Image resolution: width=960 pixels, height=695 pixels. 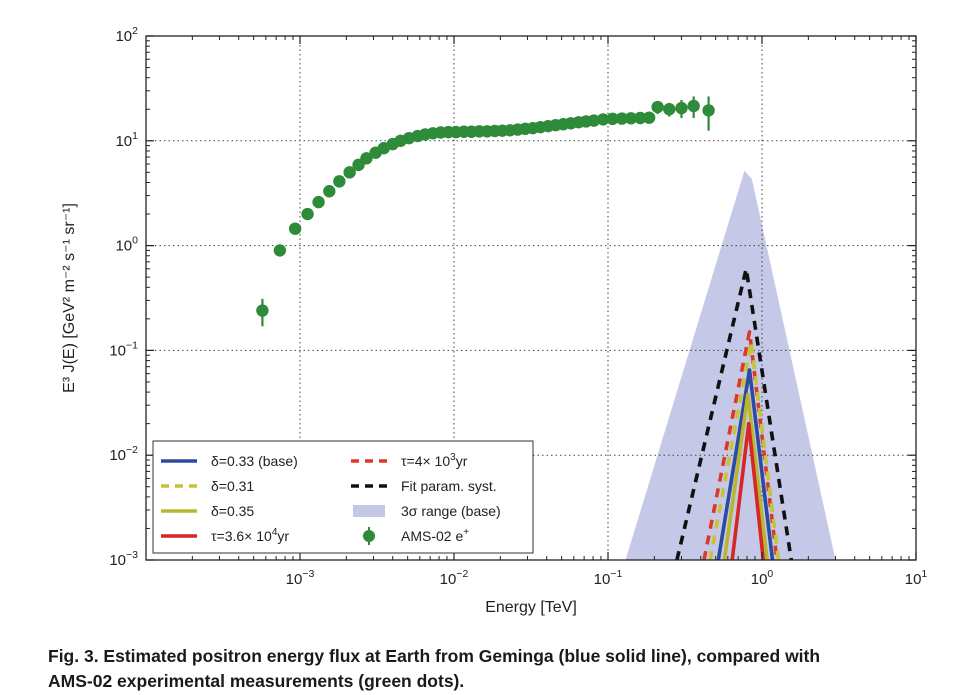 What do you see at coordinates (451, 511) in the screenshot?
I see `legend-label: 3σ range (base)` at bounding box center [451, 511].